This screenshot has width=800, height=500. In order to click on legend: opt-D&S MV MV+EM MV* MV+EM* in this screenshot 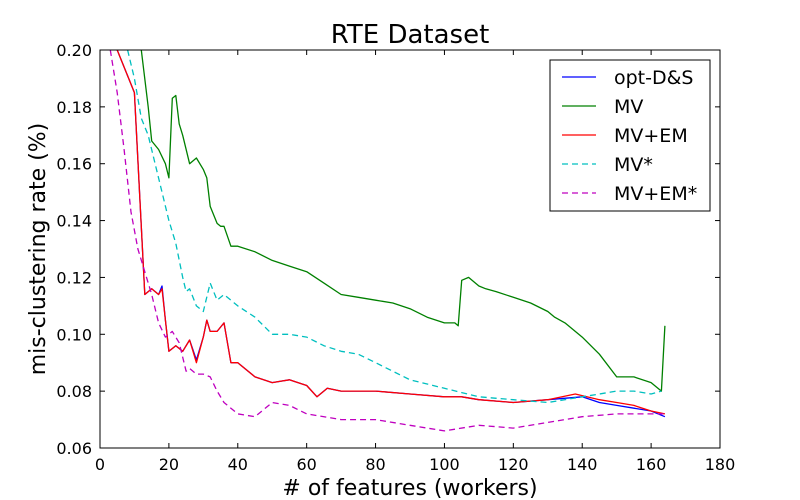, I will do `click(630, 135)`.